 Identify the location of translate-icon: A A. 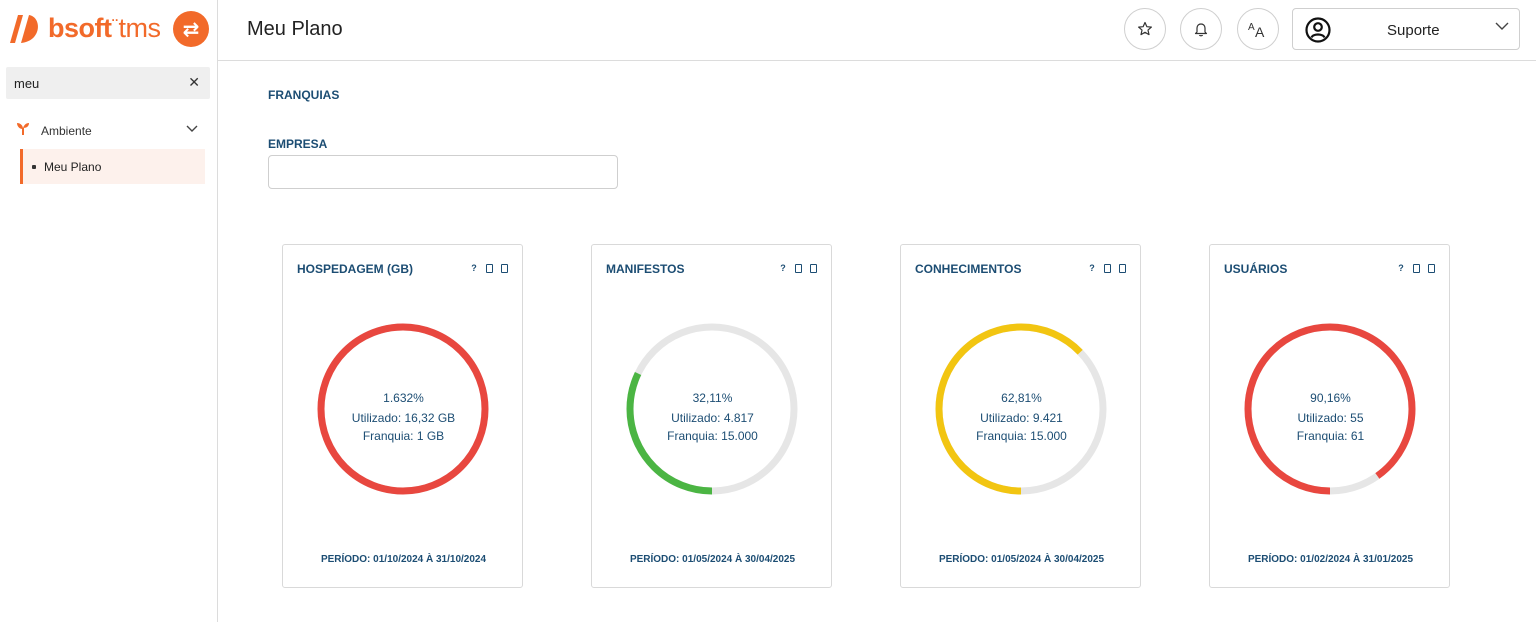
(1256, 30).